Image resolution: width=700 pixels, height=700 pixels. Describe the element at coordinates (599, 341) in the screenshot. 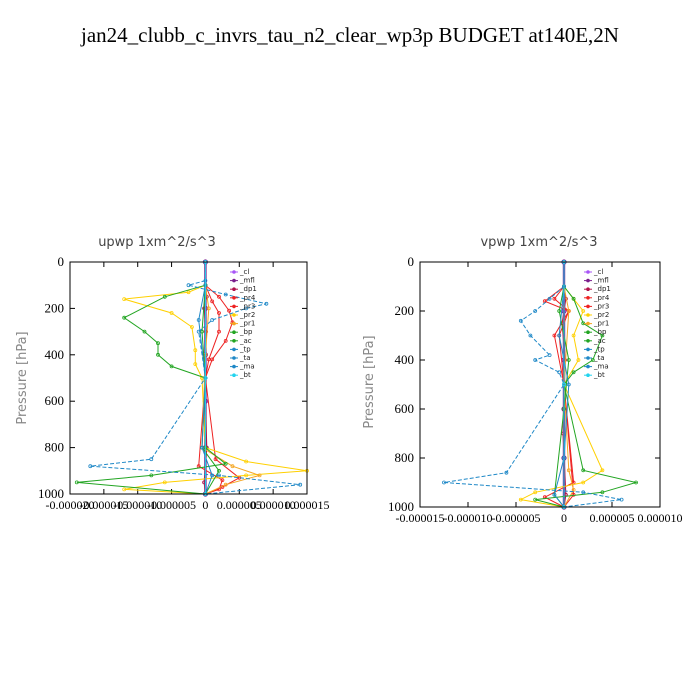

I see `legend-label: _ac` at that location.